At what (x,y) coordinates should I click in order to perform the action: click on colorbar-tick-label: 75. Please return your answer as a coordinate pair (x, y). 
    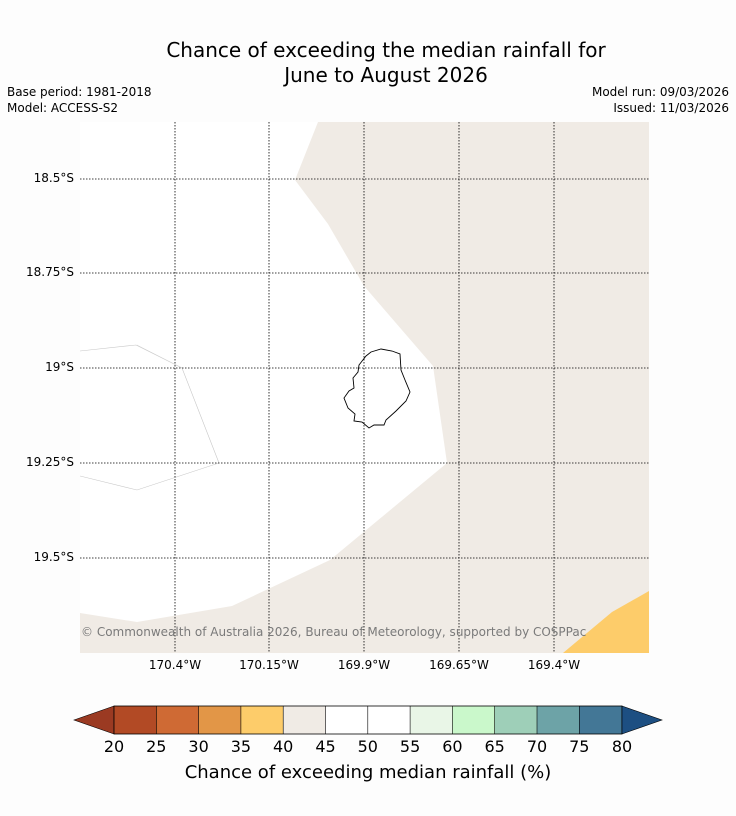
    Looking at the image, I should click on (579, 746).